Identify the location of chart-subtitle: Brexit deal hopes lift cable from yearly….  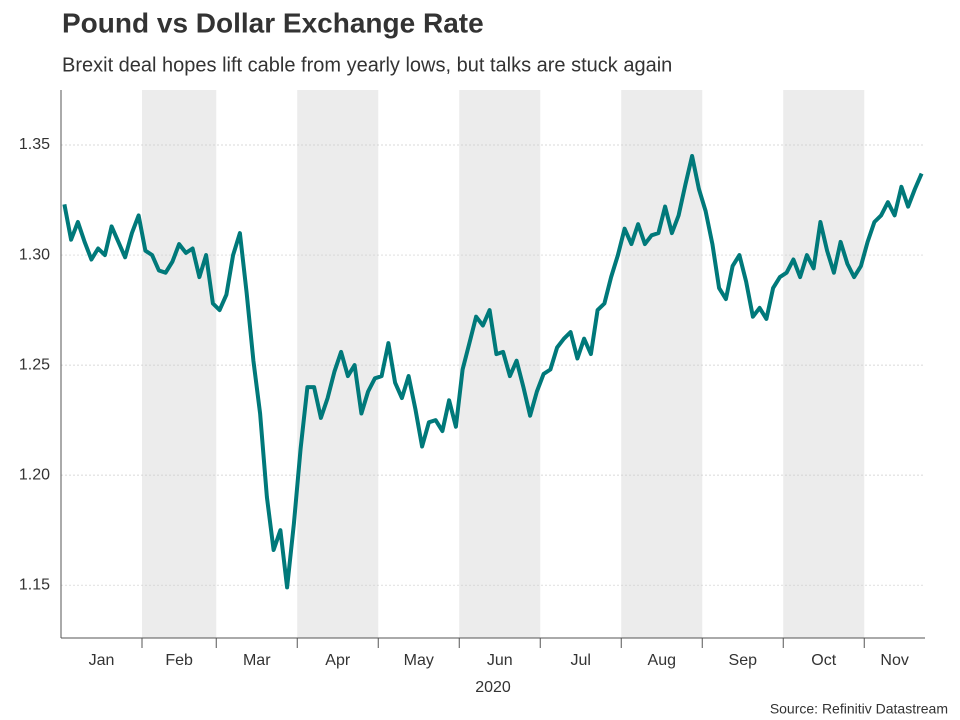
(367, 65).